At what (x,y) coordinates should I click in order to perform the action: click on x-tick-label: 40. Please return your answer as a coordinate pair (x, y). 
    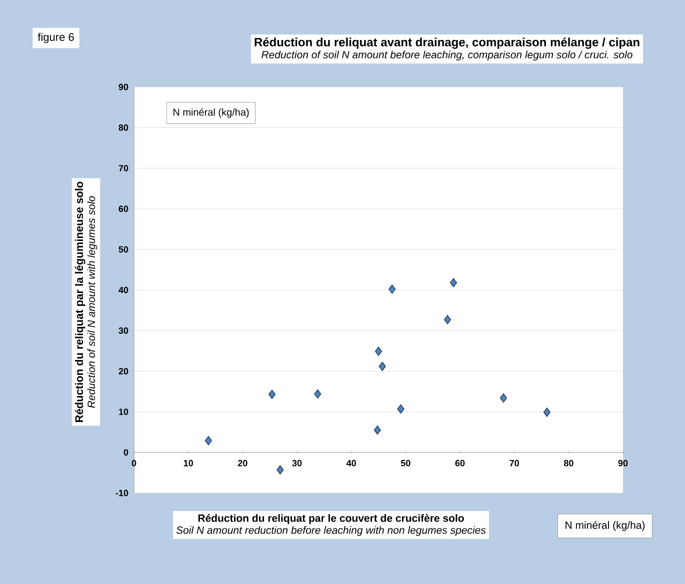
    Looking at the image, I should click on (351, 463).